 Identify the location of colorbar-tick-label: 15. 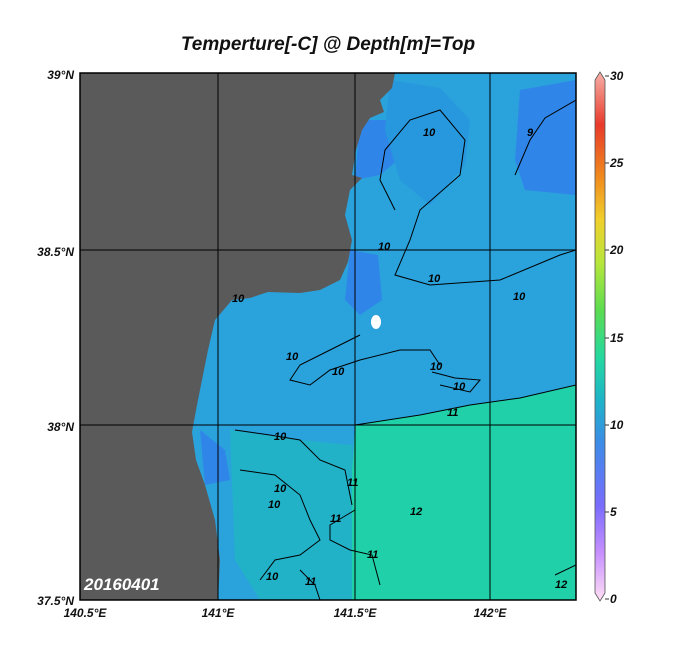
(617, 338).